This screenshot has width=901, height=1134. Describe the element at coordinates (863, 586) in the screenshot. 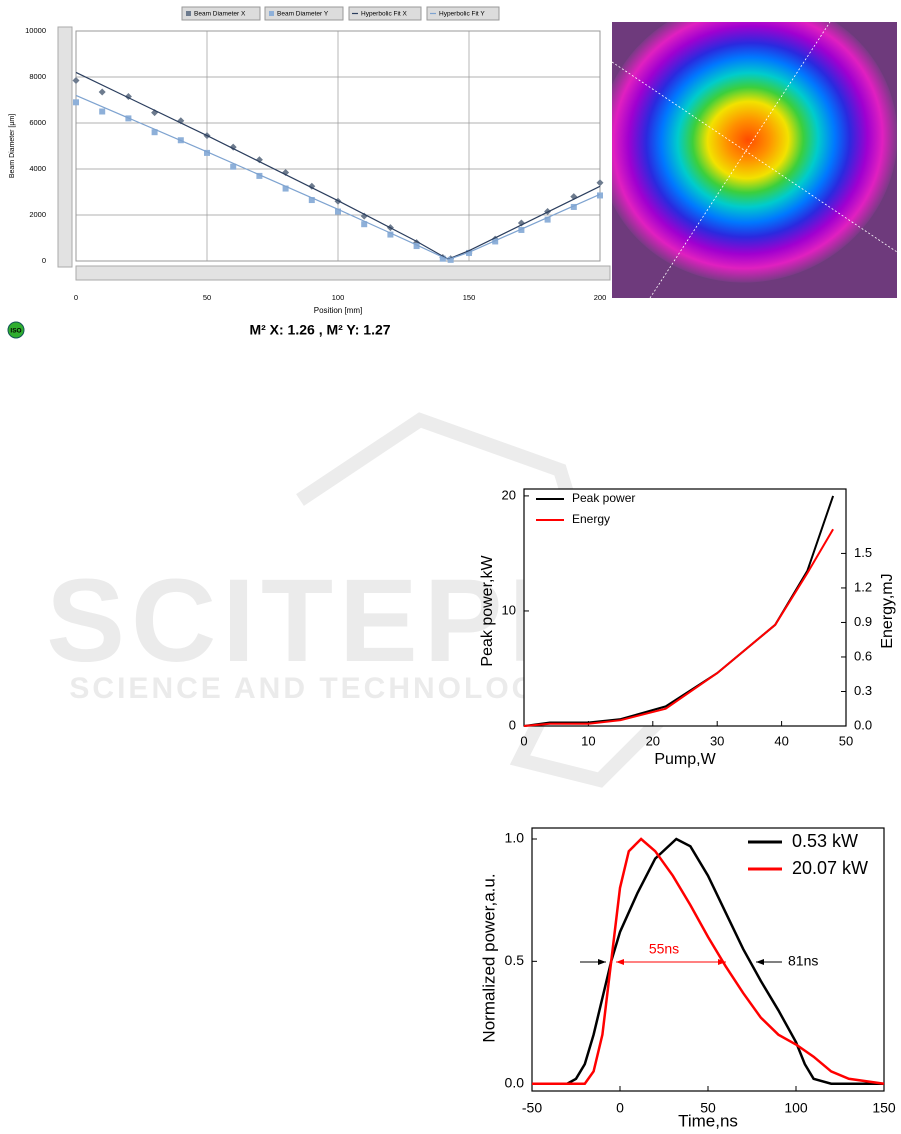

I see `y2-tick-label: 1.2` at that location.